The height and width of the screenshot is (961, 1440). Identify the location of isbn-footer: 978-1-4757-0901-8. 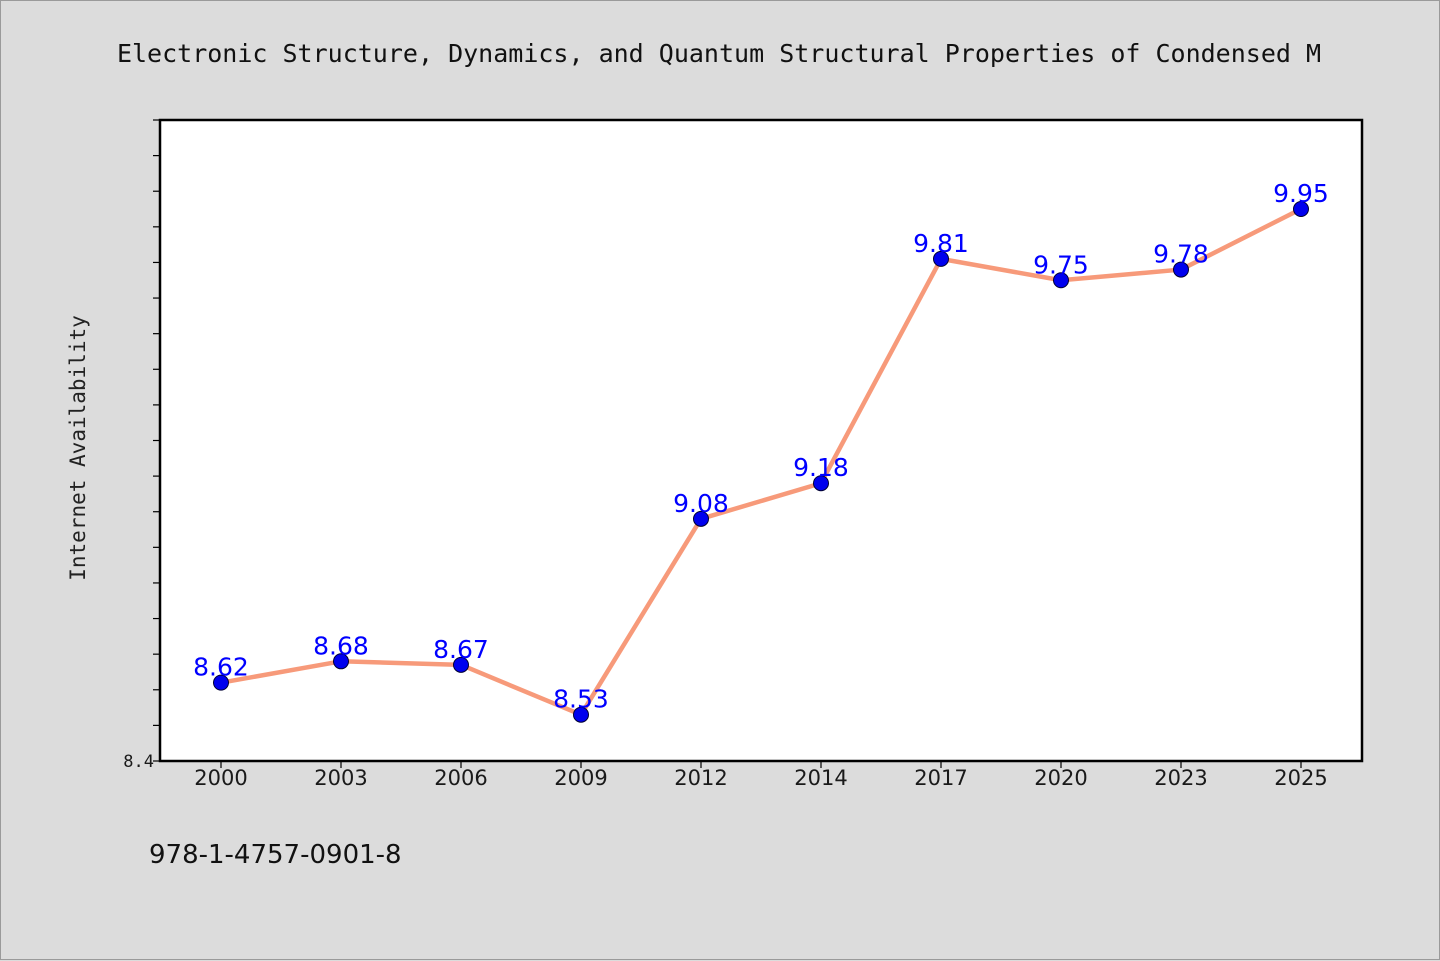
(275, 855).